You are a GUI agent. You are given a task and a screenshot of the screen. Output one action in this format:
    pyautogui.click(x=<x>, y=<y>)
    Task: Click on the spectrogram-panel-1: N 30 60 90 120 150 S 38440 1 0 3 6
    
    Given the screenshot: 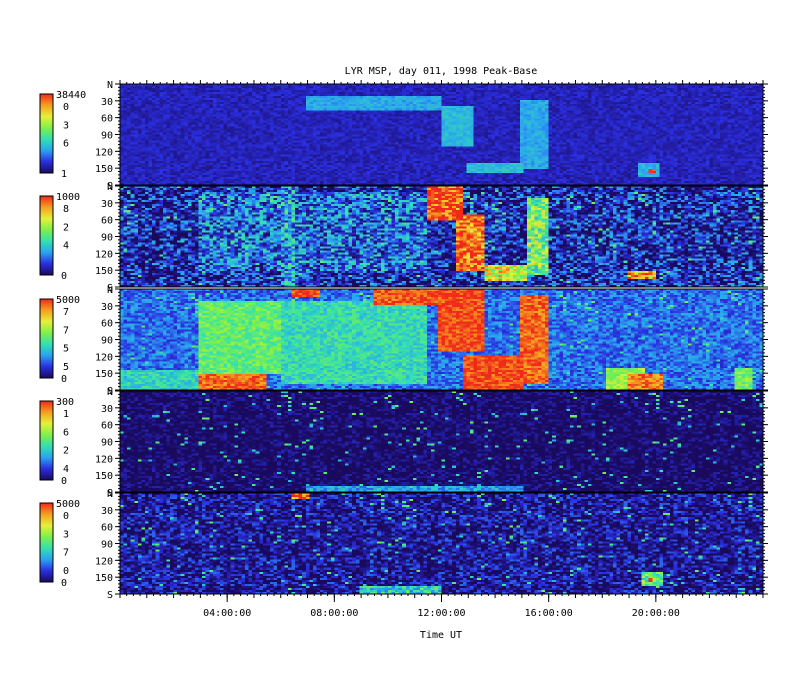 What is the action you would take?
    pyautogui.click(x=403, y=136)
    